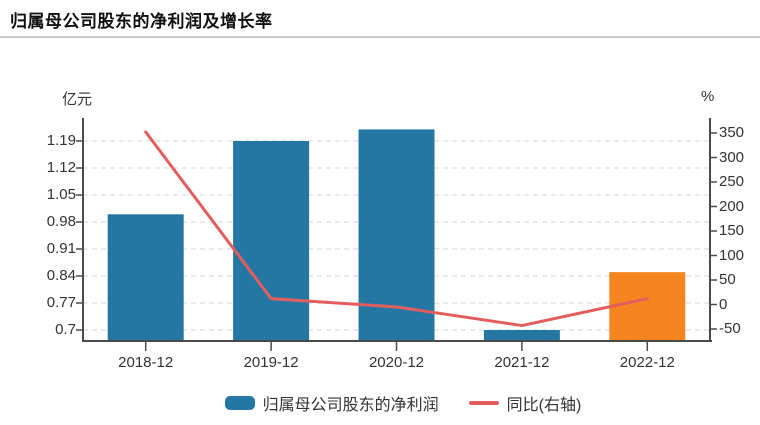 The width and height of the screenshot is (760, 425). I want to click on right-axis-tick-label: 350, so click(732, 132).